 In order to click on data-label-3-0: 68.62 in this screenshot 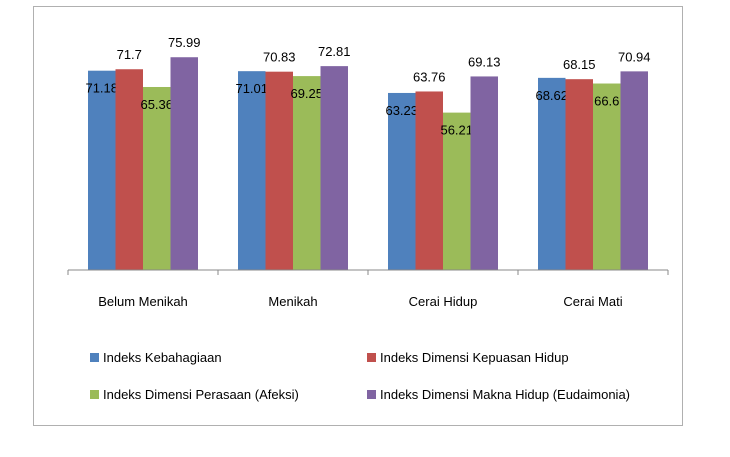, I will do `click(551, 95)`.